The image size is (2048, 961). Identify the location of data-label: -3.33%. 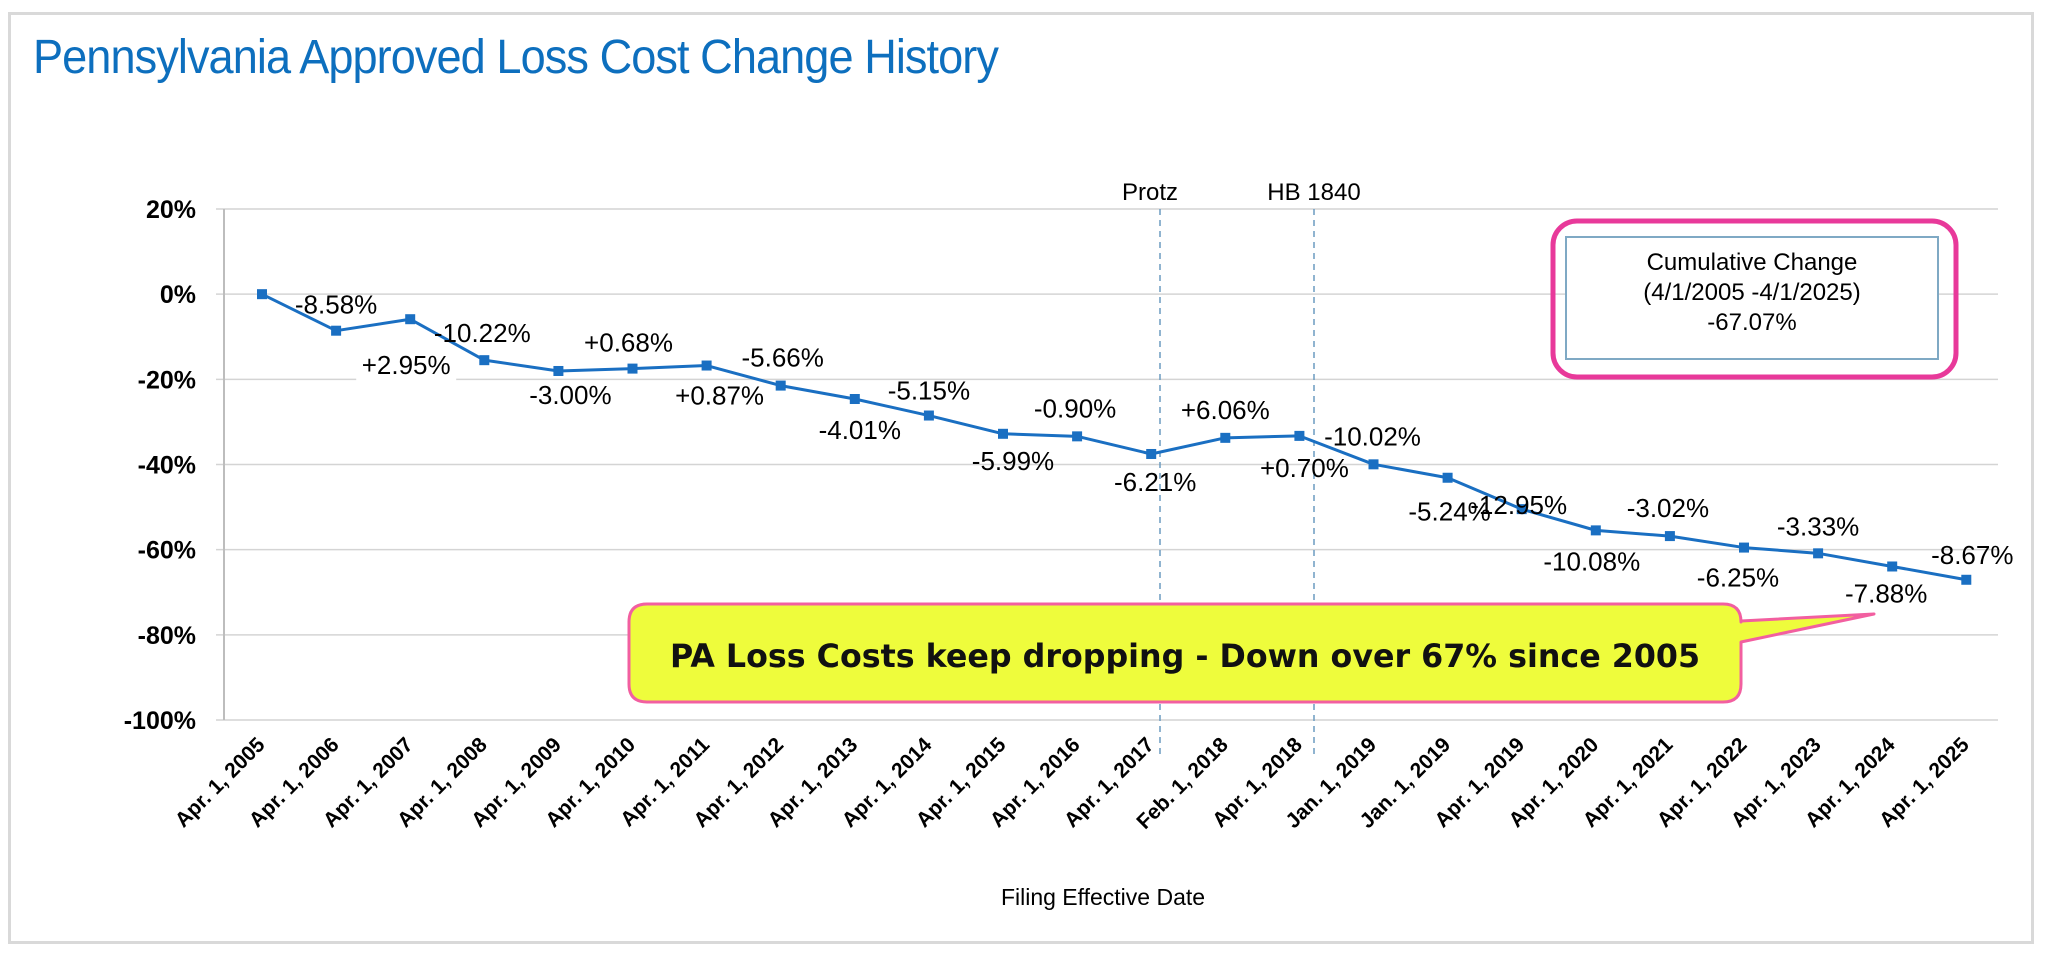
(1818, 526).